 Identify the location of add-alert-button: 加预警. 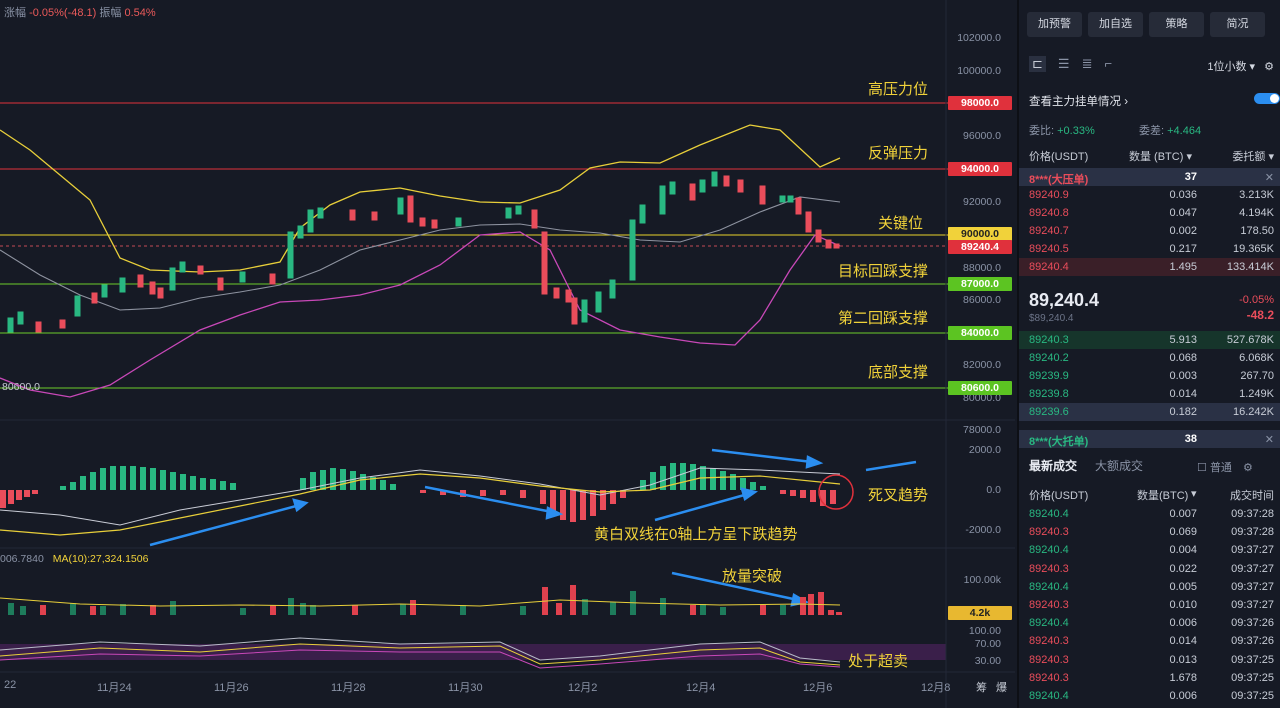
(1054, 24).